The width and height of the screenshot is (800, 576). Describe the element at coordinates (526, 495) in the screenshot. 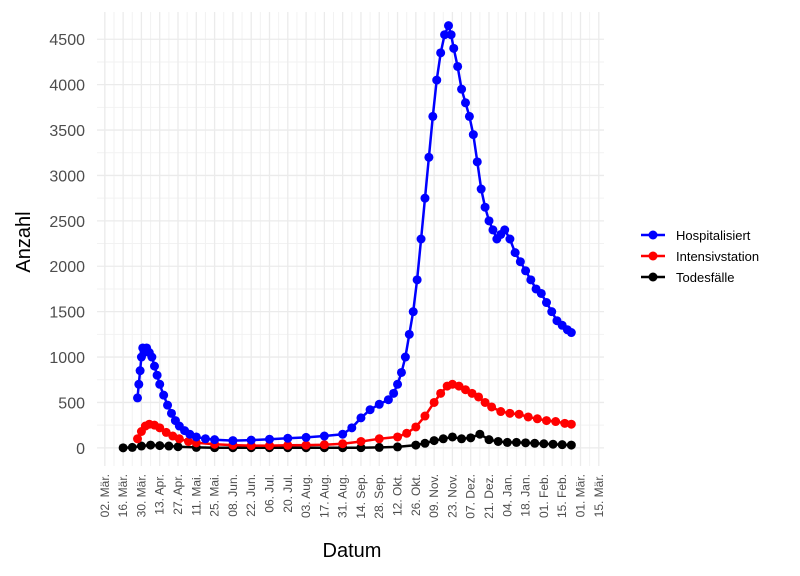

I see `x-tick-label: 18. Jan.` at that location.